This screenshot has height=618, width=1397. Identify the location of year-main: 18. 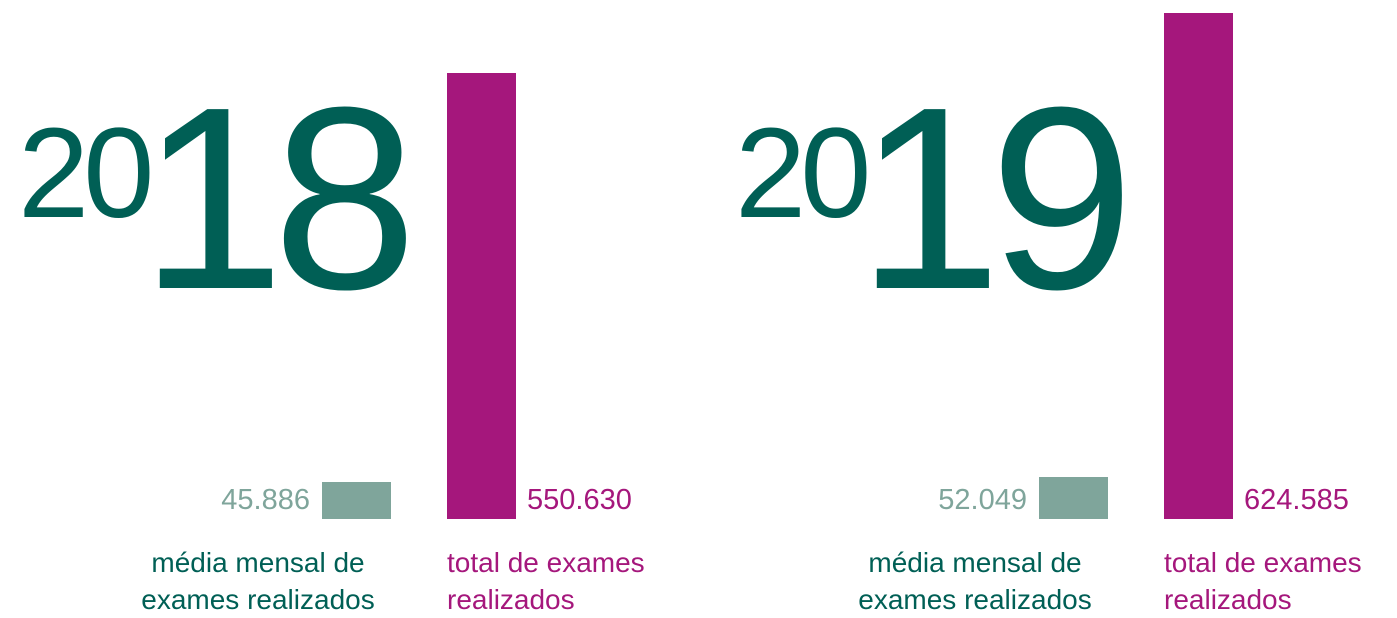
(278, 199).